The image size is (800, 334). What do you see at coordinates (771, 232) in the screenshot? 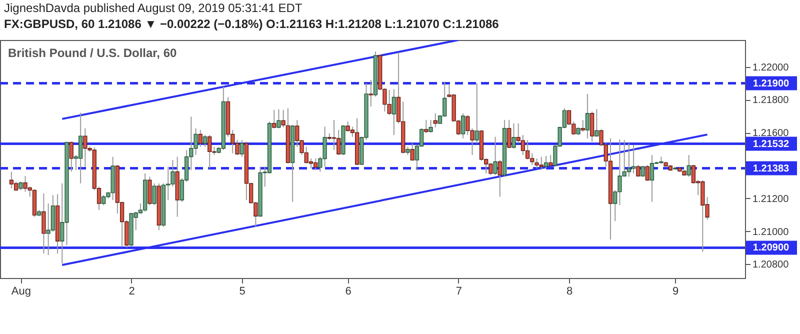
I see `y-tick-label: 1.21000` at bounding box center [771, 232].